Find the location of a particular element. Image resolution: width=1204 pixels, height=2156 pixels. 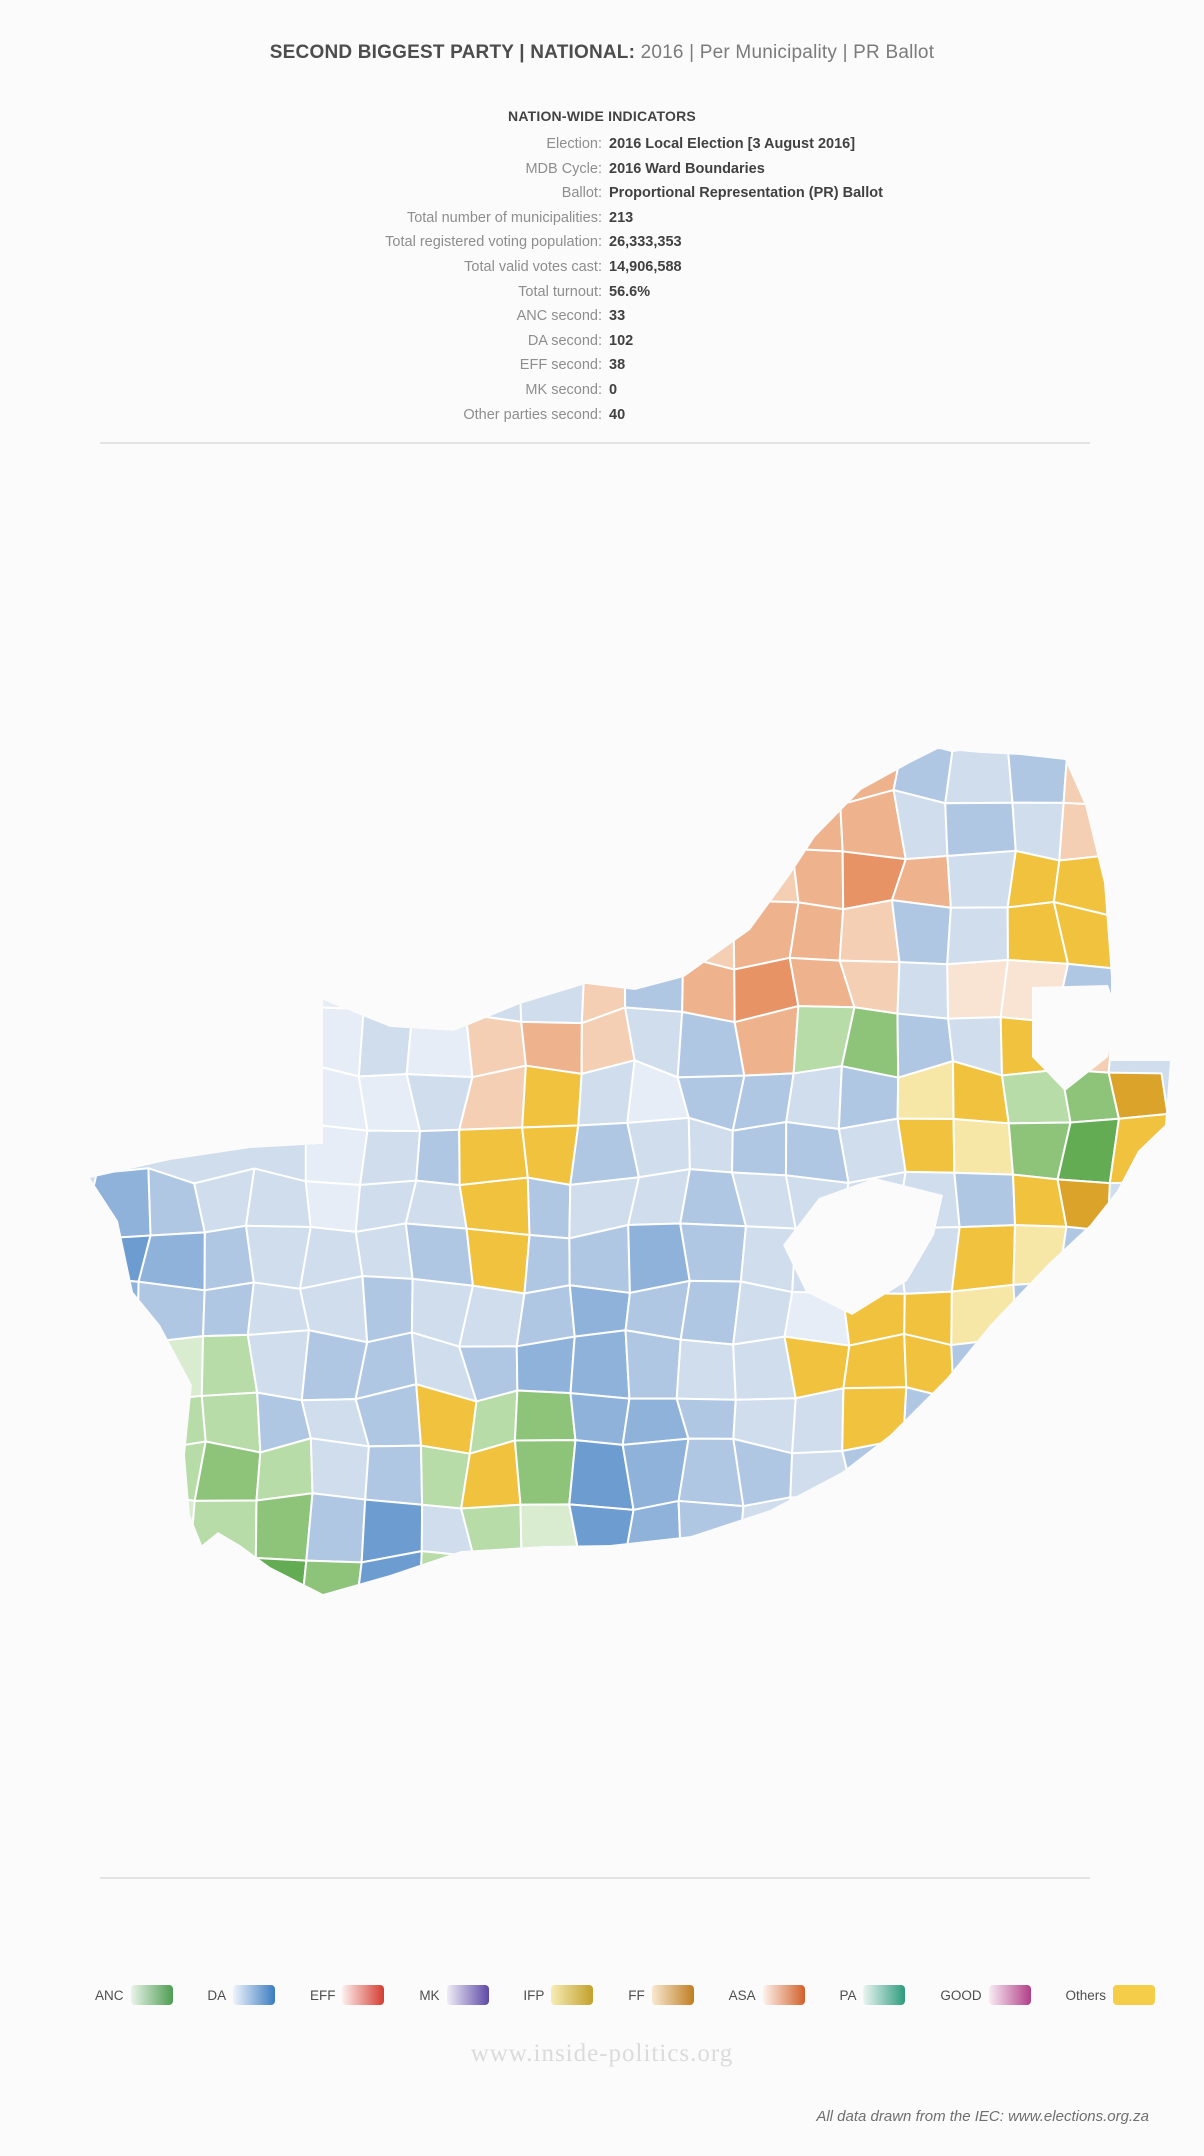

legend-label: ANC is located at coordinates (109, 1995).